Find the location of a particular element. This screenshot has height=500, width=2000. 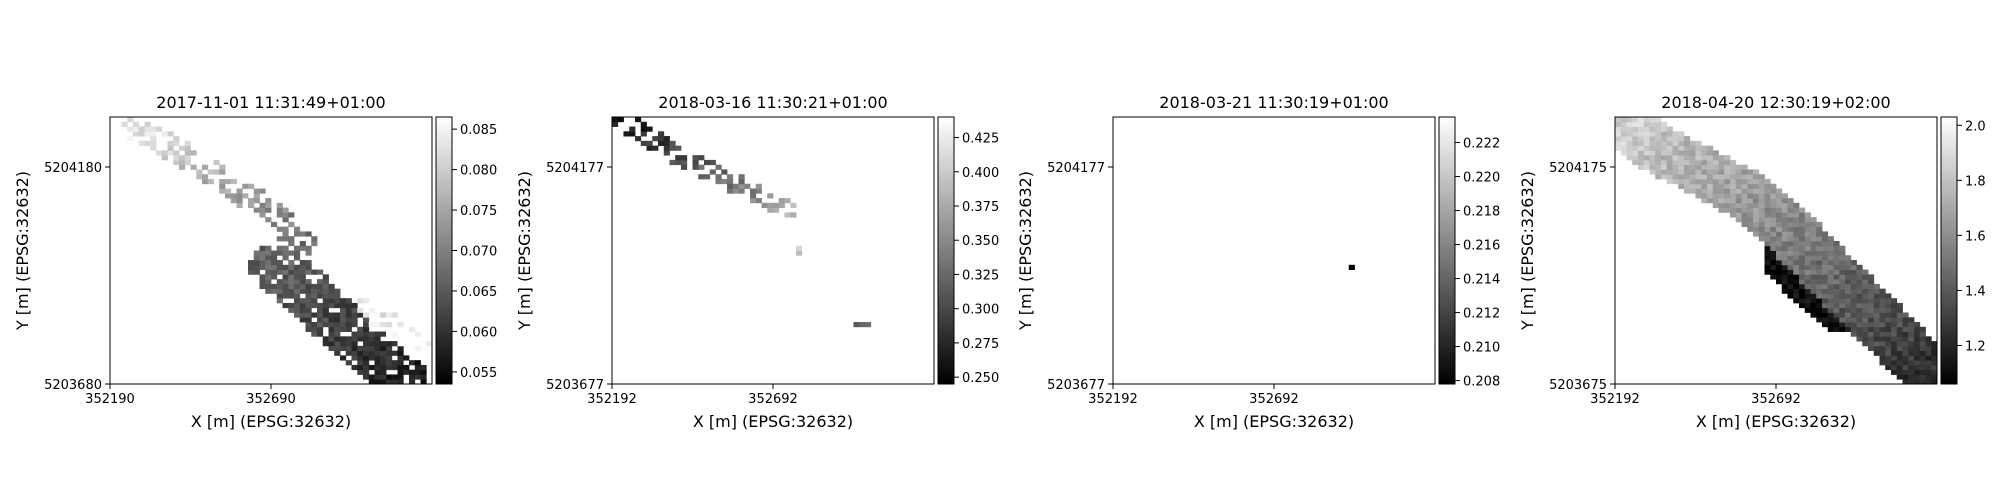

y-tick-label: 5203680 is located at coordinates (73, 385).